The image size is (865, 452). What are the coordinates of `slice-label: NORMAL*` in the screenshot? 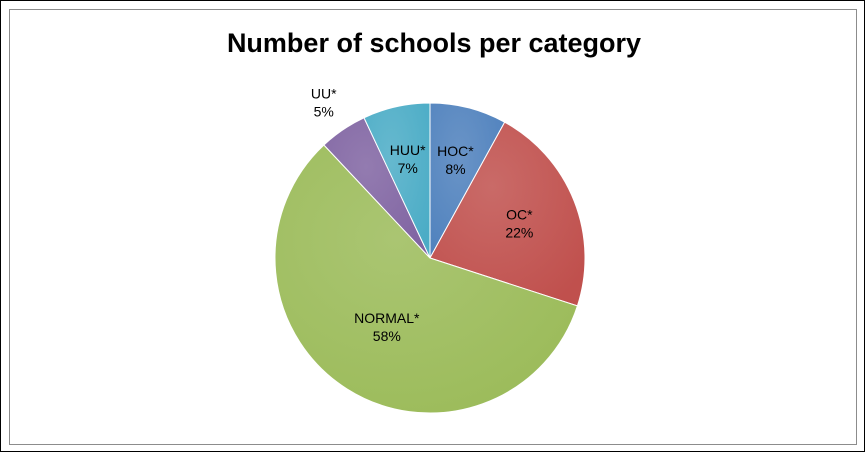 It's located at (387, 318).